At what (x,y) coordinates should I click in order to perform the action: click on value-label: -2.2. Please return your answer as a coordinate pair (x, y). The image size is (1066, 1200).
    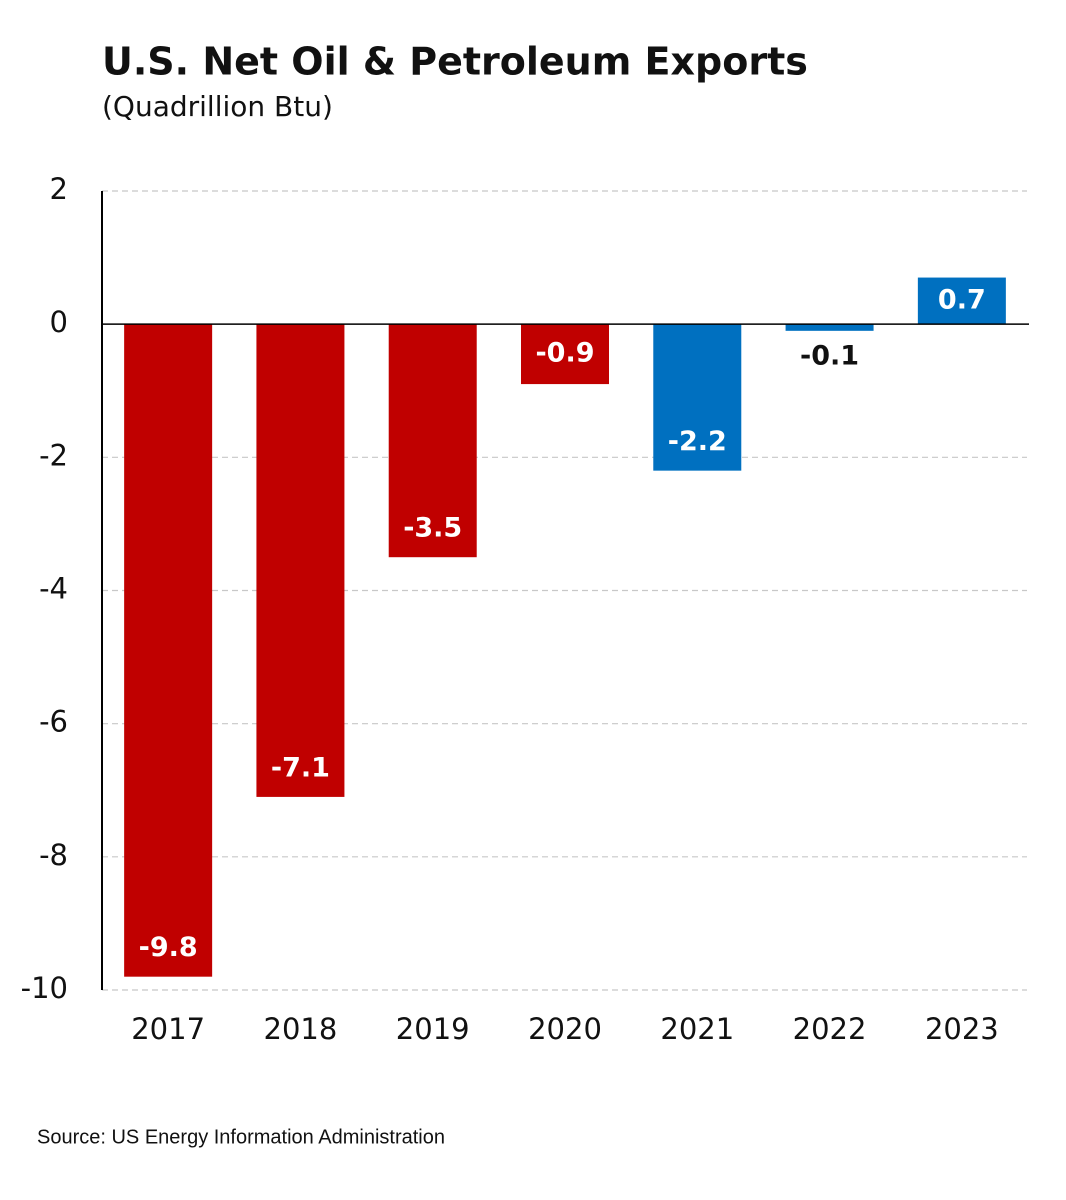
    Looking at the image, I should click on (697, 441).